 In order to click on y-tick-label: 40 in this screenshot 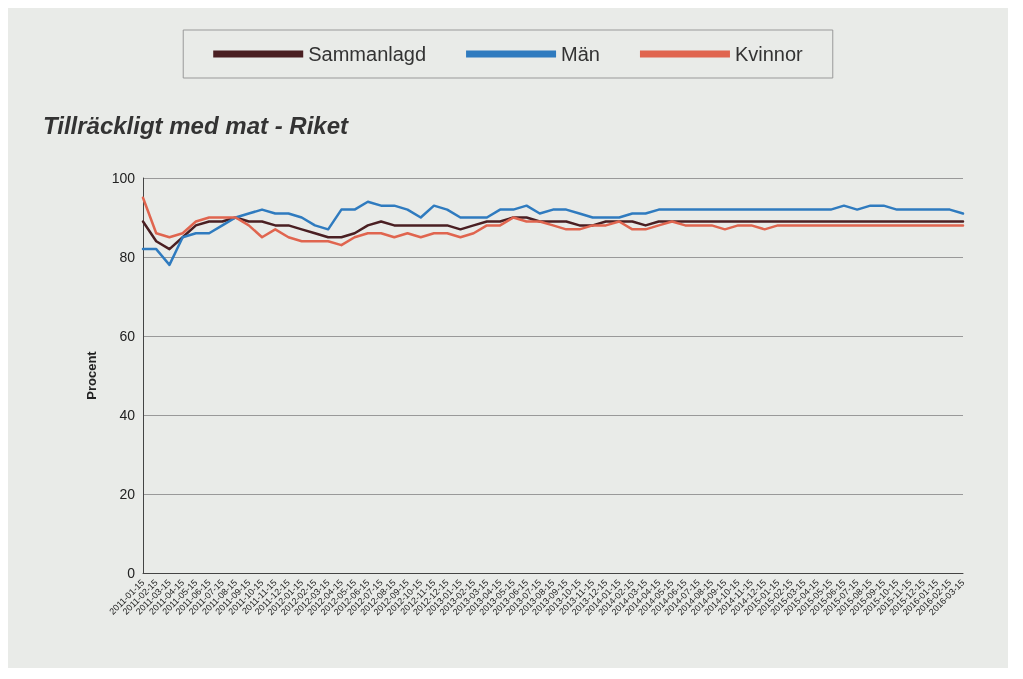, I will do `click(127, 415)`.